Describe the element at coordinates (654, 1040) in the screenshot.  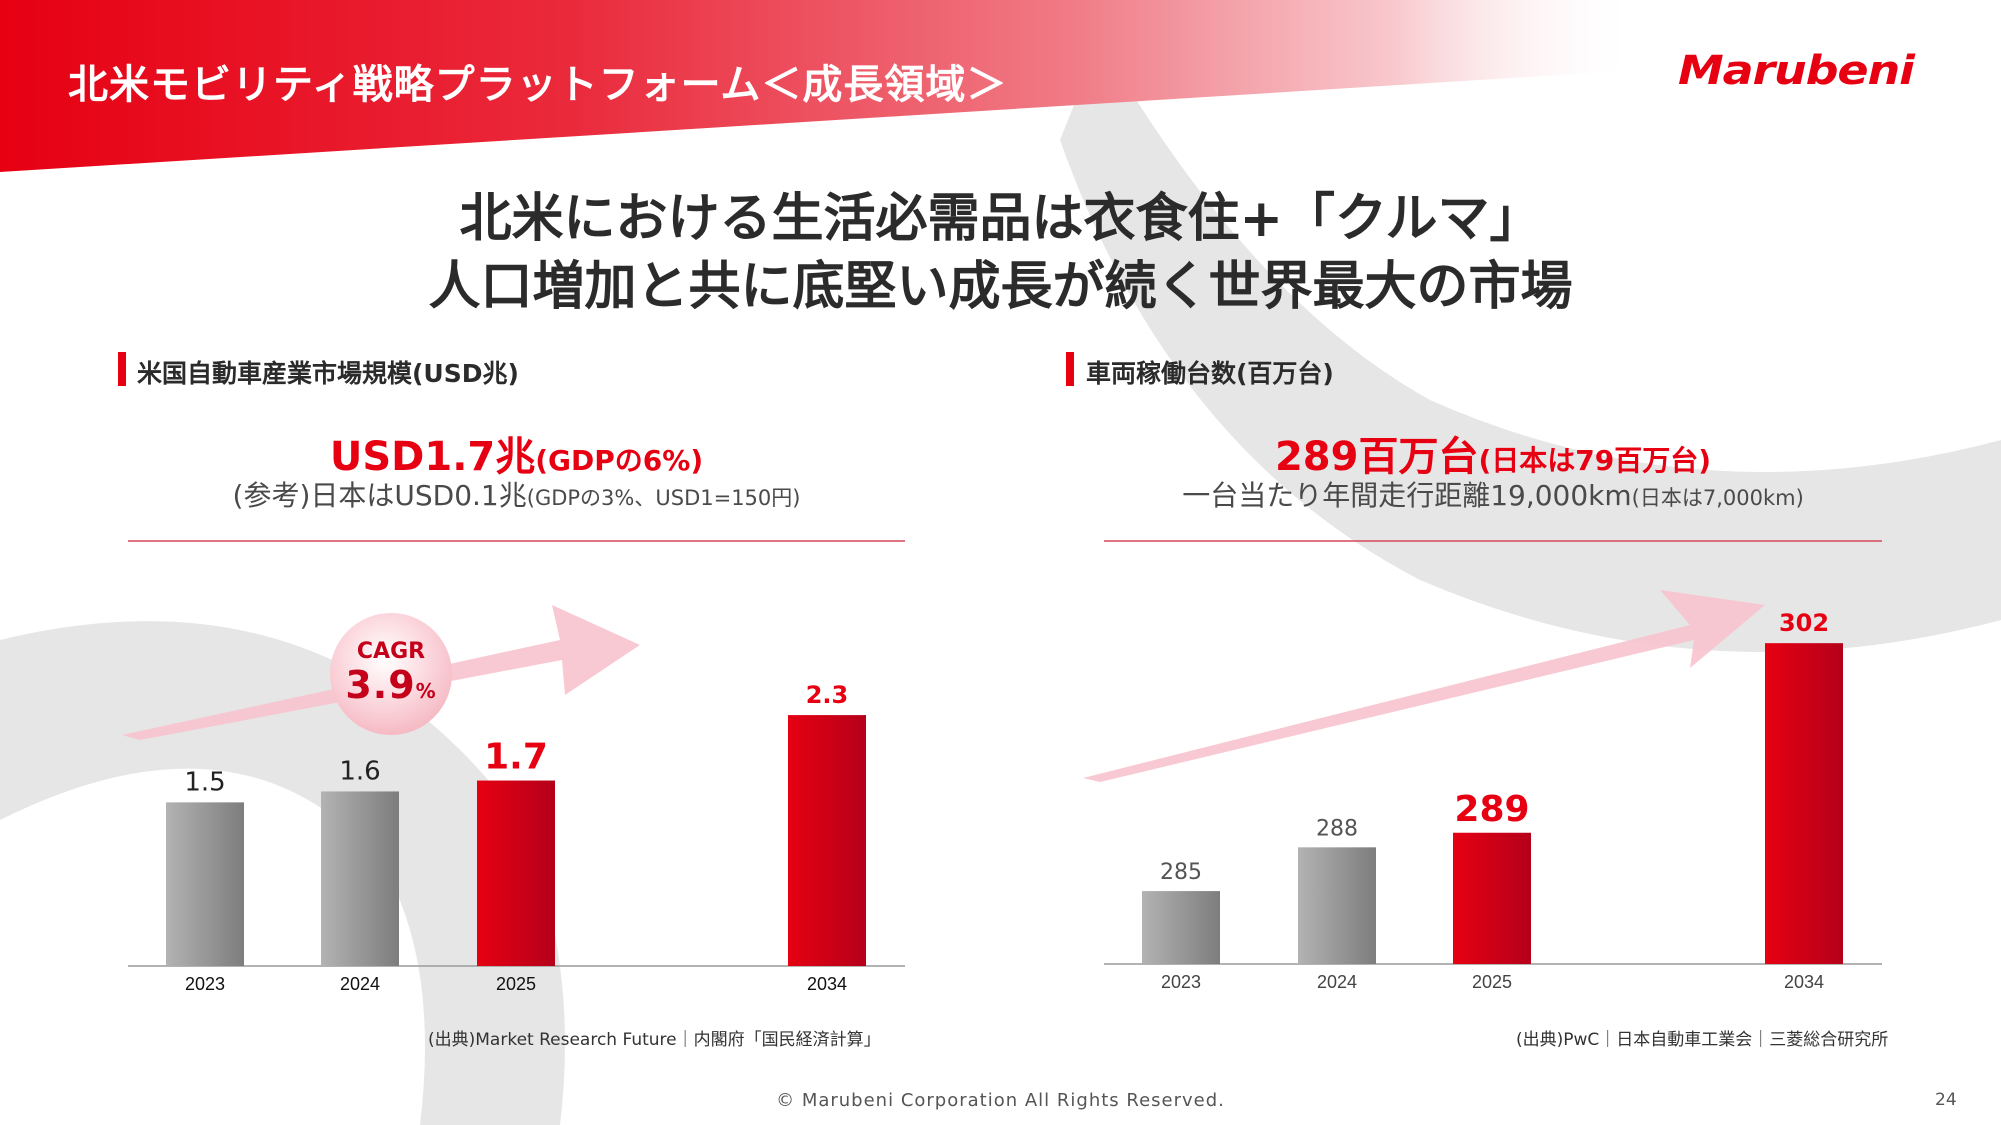
I see `source-left: (出典)Market Research Future｜内閣府「国民経済計算」` at that location.